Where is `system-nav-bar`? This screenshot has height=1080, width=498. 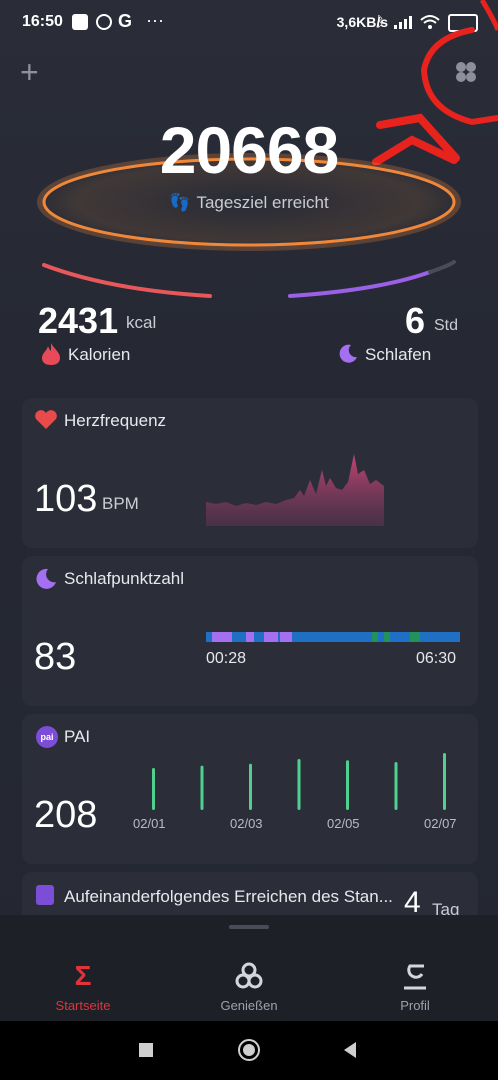
system-nav-bar is located at coordinates (249, 1050).